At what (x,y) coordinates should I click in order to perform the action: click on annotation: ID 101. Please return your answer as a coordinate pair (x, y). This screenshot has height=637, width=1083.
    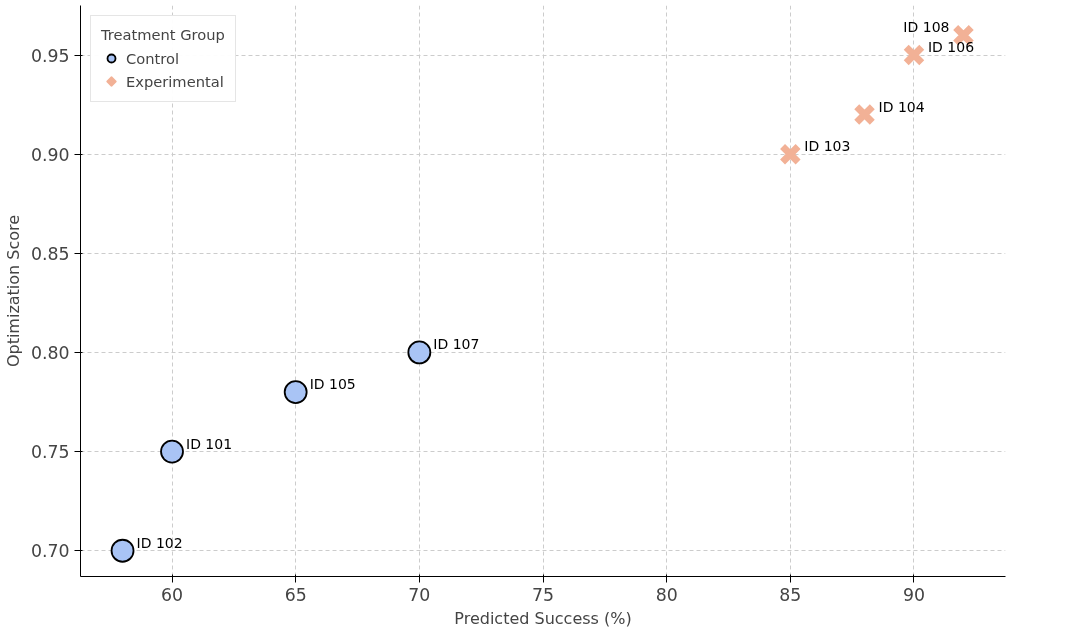
    Looking at the image, I should click on (209, 443).